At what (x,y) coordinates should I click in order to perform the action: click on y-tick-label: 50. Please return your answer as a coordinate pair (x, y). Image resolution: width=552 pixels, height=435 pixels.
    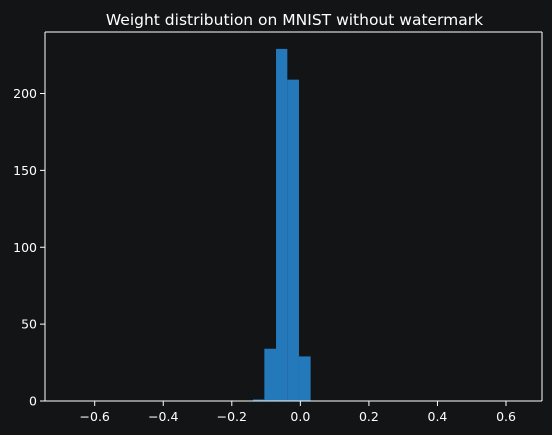
    Looking at the image, I should click on (29, 324).